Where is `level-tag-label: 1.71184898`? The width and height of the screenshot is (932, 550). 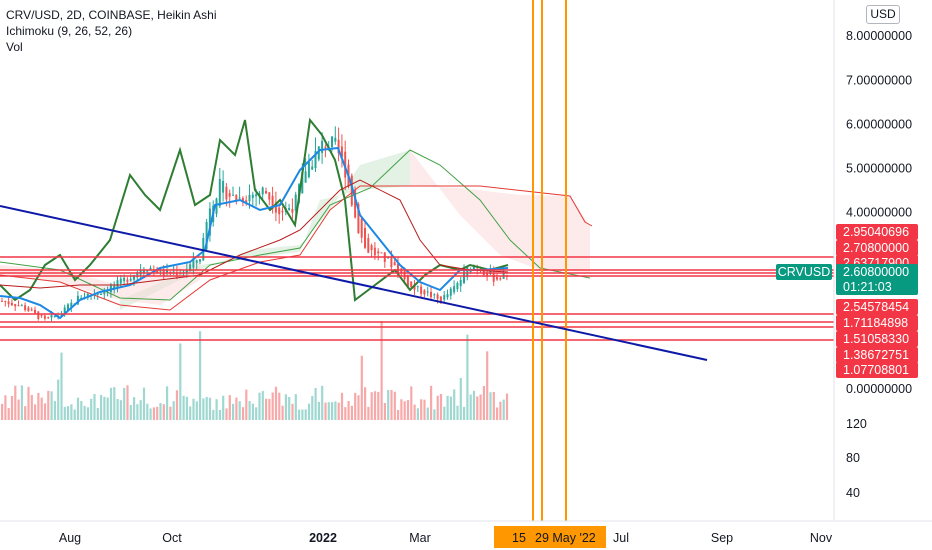
level-tag-label: 1.71184898 is located at coordinates (875, 323).